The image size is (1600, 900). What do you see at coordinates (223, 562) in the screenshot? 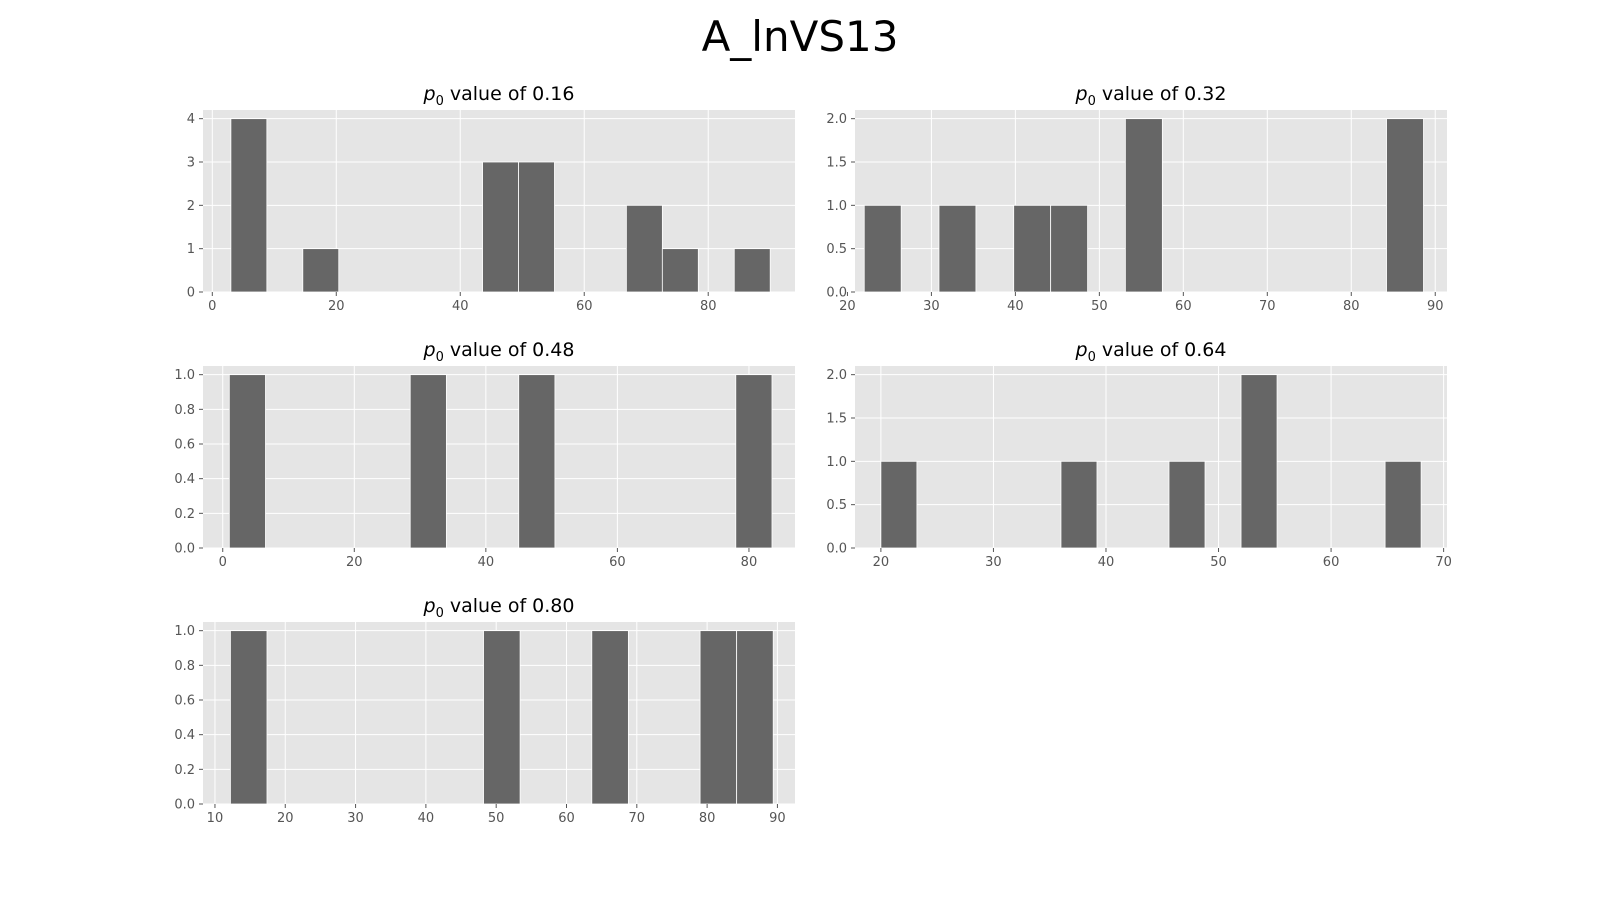
I see `x-tick-label: 0` at bounding box center [223, 562].